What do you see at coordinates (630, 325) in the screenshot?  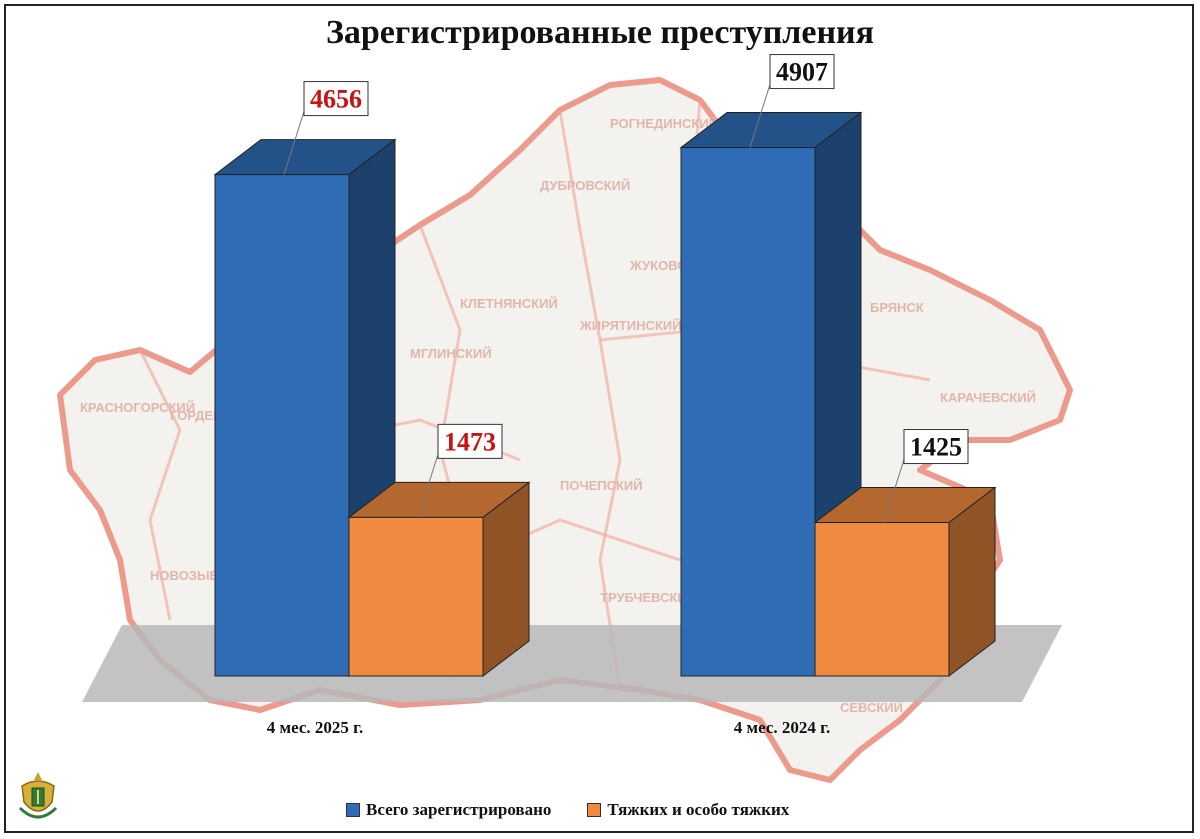 I see `map-district-label: ЖИРЯТИНСКИЙ` at bounding box center [630, 325].